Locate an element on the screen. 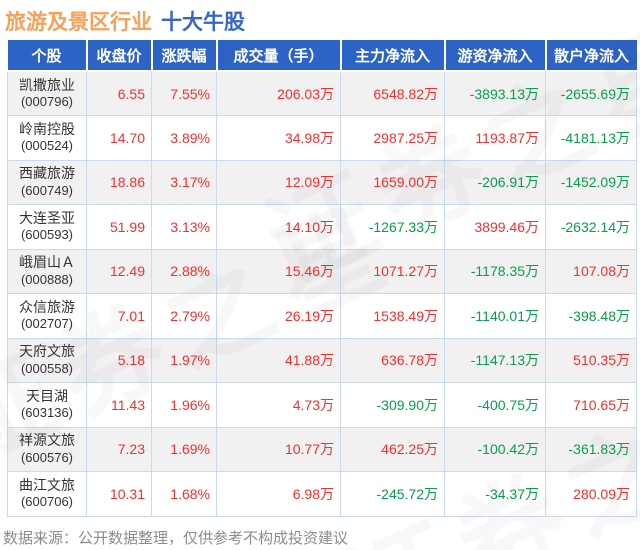  cell-hot_money_inflow: 1193.87万 is located at coordinates (495, 138).